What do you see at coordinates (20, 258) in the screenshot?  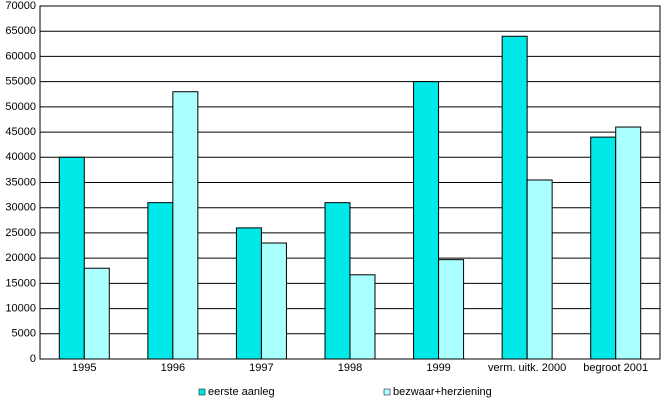 I see `y-tick-label: 20000` at bounding box center [20, 258].